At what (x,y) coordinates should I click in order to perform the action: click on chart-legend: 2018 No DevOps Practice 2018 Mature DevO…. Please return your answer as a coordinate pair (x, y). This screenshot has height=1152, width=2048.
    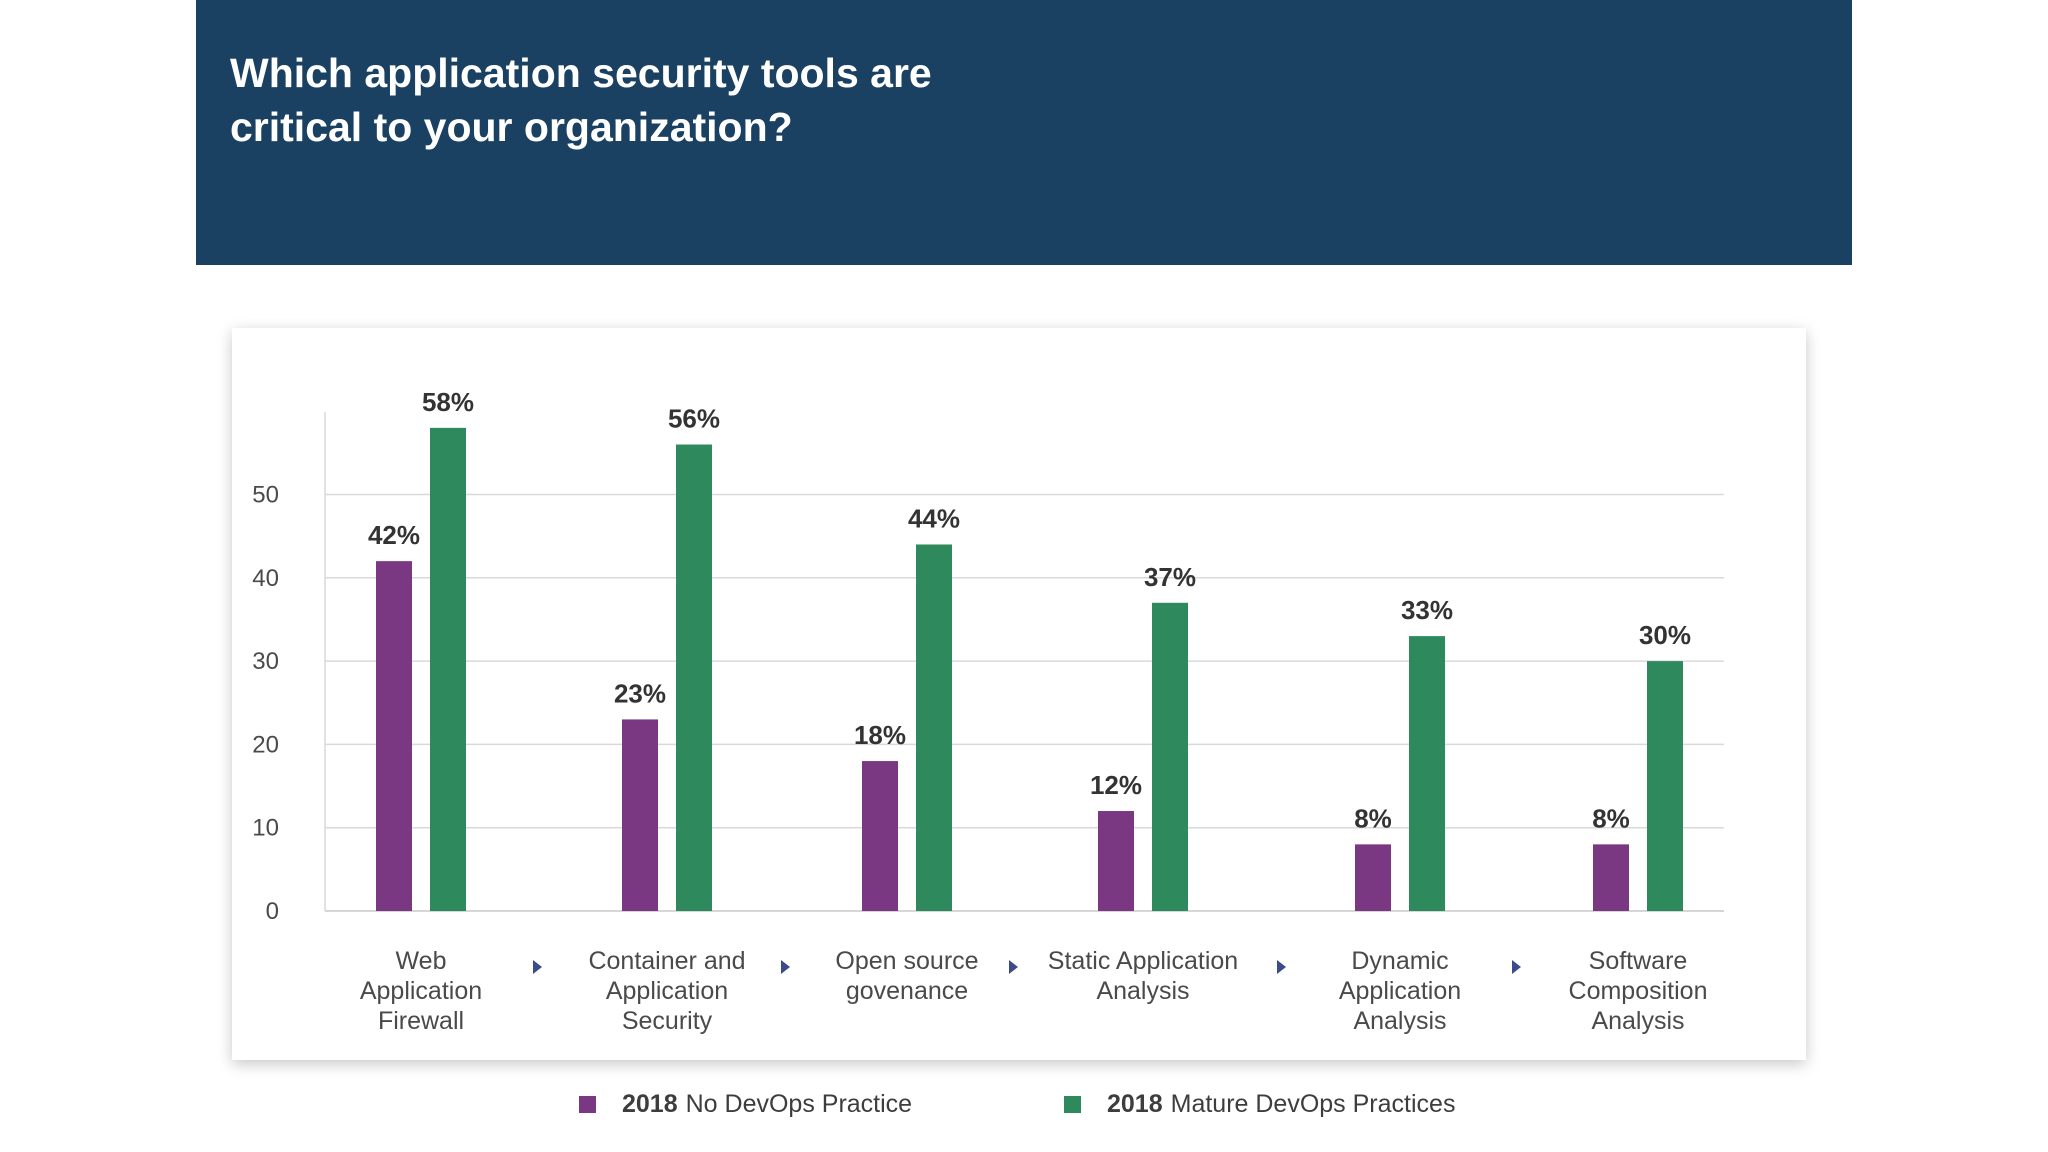
    Looking at the image, I should click on (1024, 1104).